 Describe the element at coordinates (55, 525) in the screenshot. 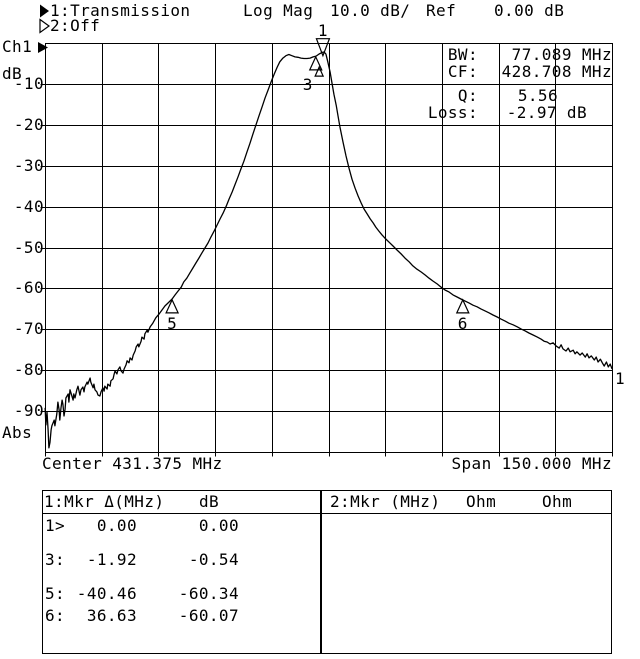

I see `marker-row-label: 1>` at that location.